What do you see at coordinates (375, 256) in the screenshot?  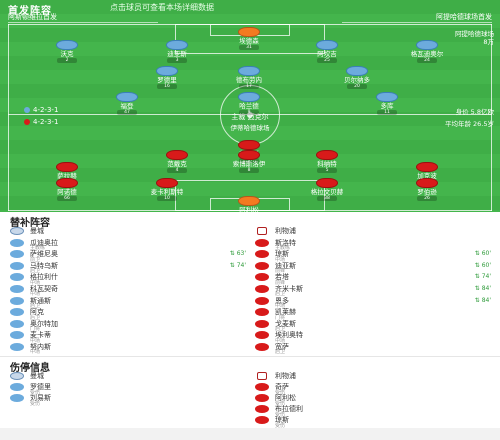 I see `away-sub-row: 琼斯 中场 ⇅ 60'` at bounding box center [375, 256].